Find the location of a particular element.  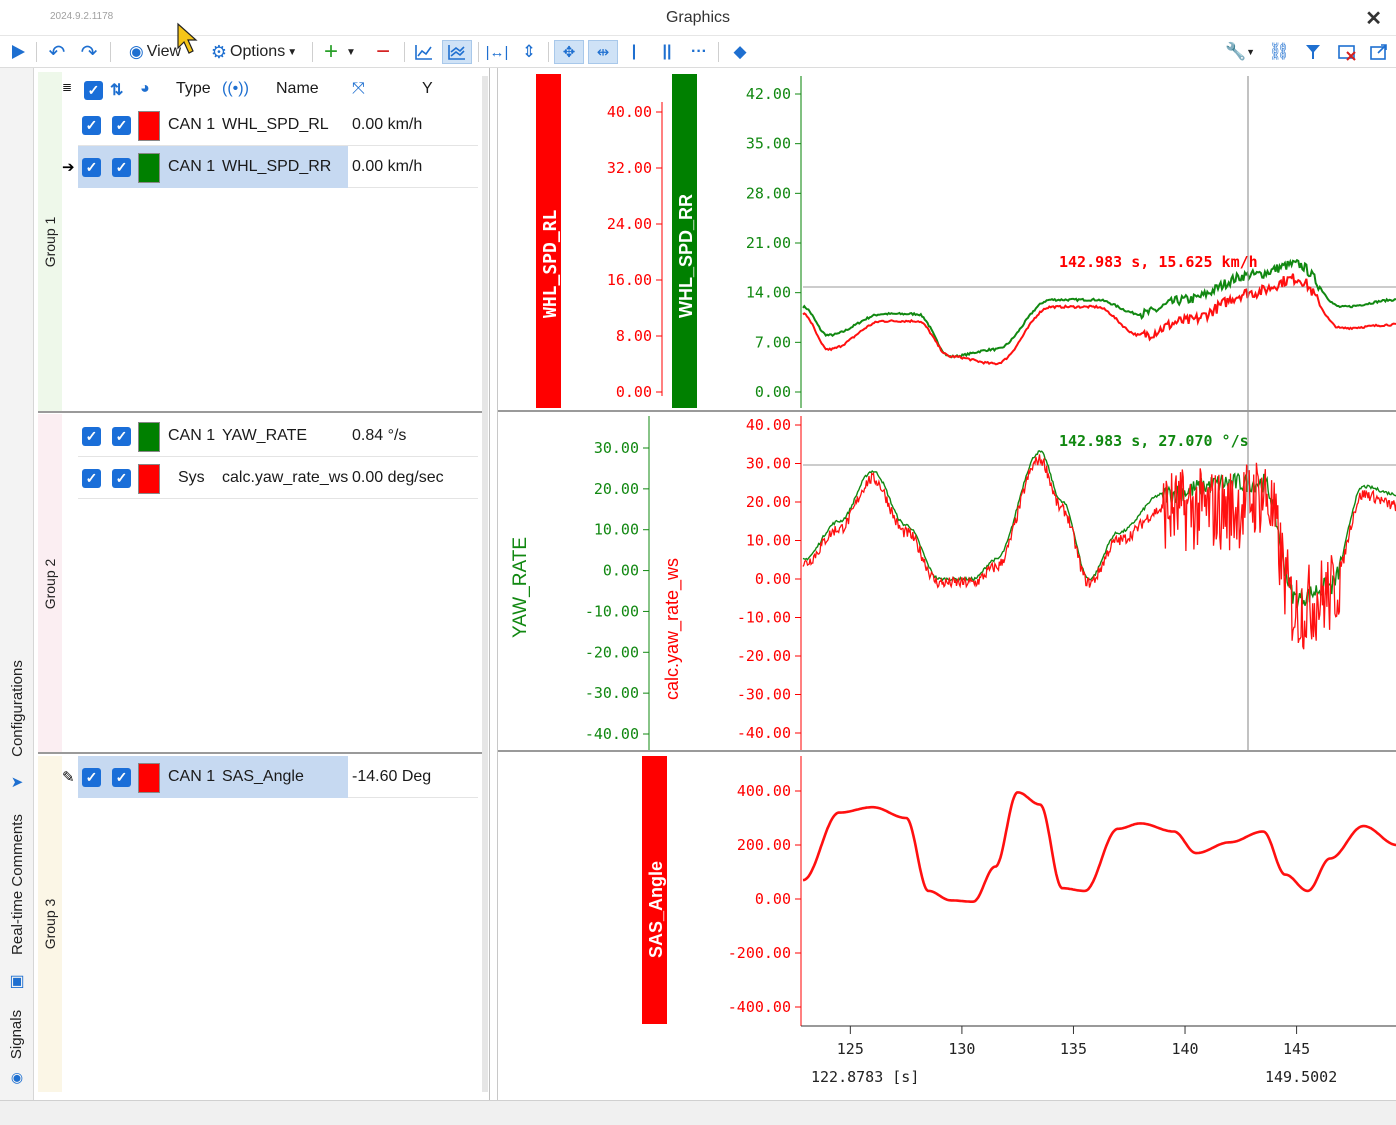

panel-scrollbar is located at coordinates (485, 584).